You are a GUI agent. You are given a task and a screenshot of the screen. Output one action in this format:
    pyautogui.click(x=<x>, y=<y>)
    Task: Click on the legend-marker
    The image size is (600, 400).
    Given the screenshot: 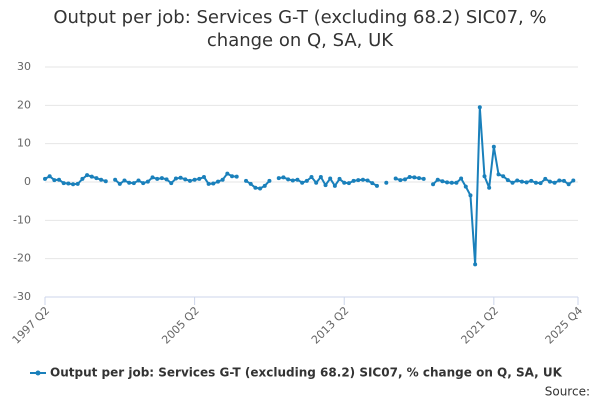 What is the action you would take?
    pyautogui.click(x=38, y=373)
    